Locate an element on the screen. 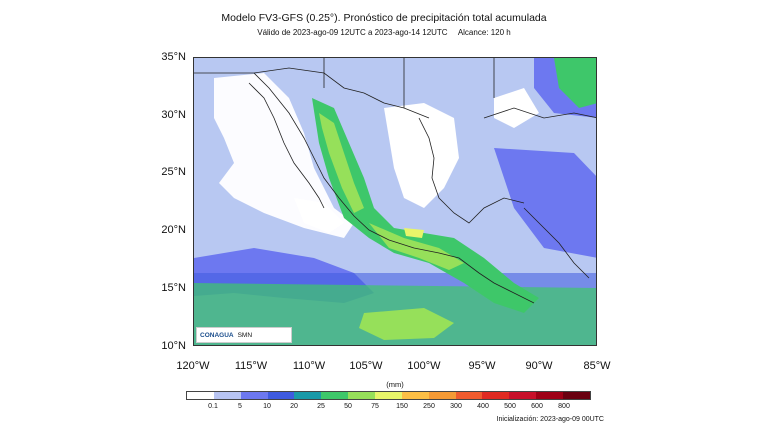  dry-area-pacific is located at coordinates (284, 155).